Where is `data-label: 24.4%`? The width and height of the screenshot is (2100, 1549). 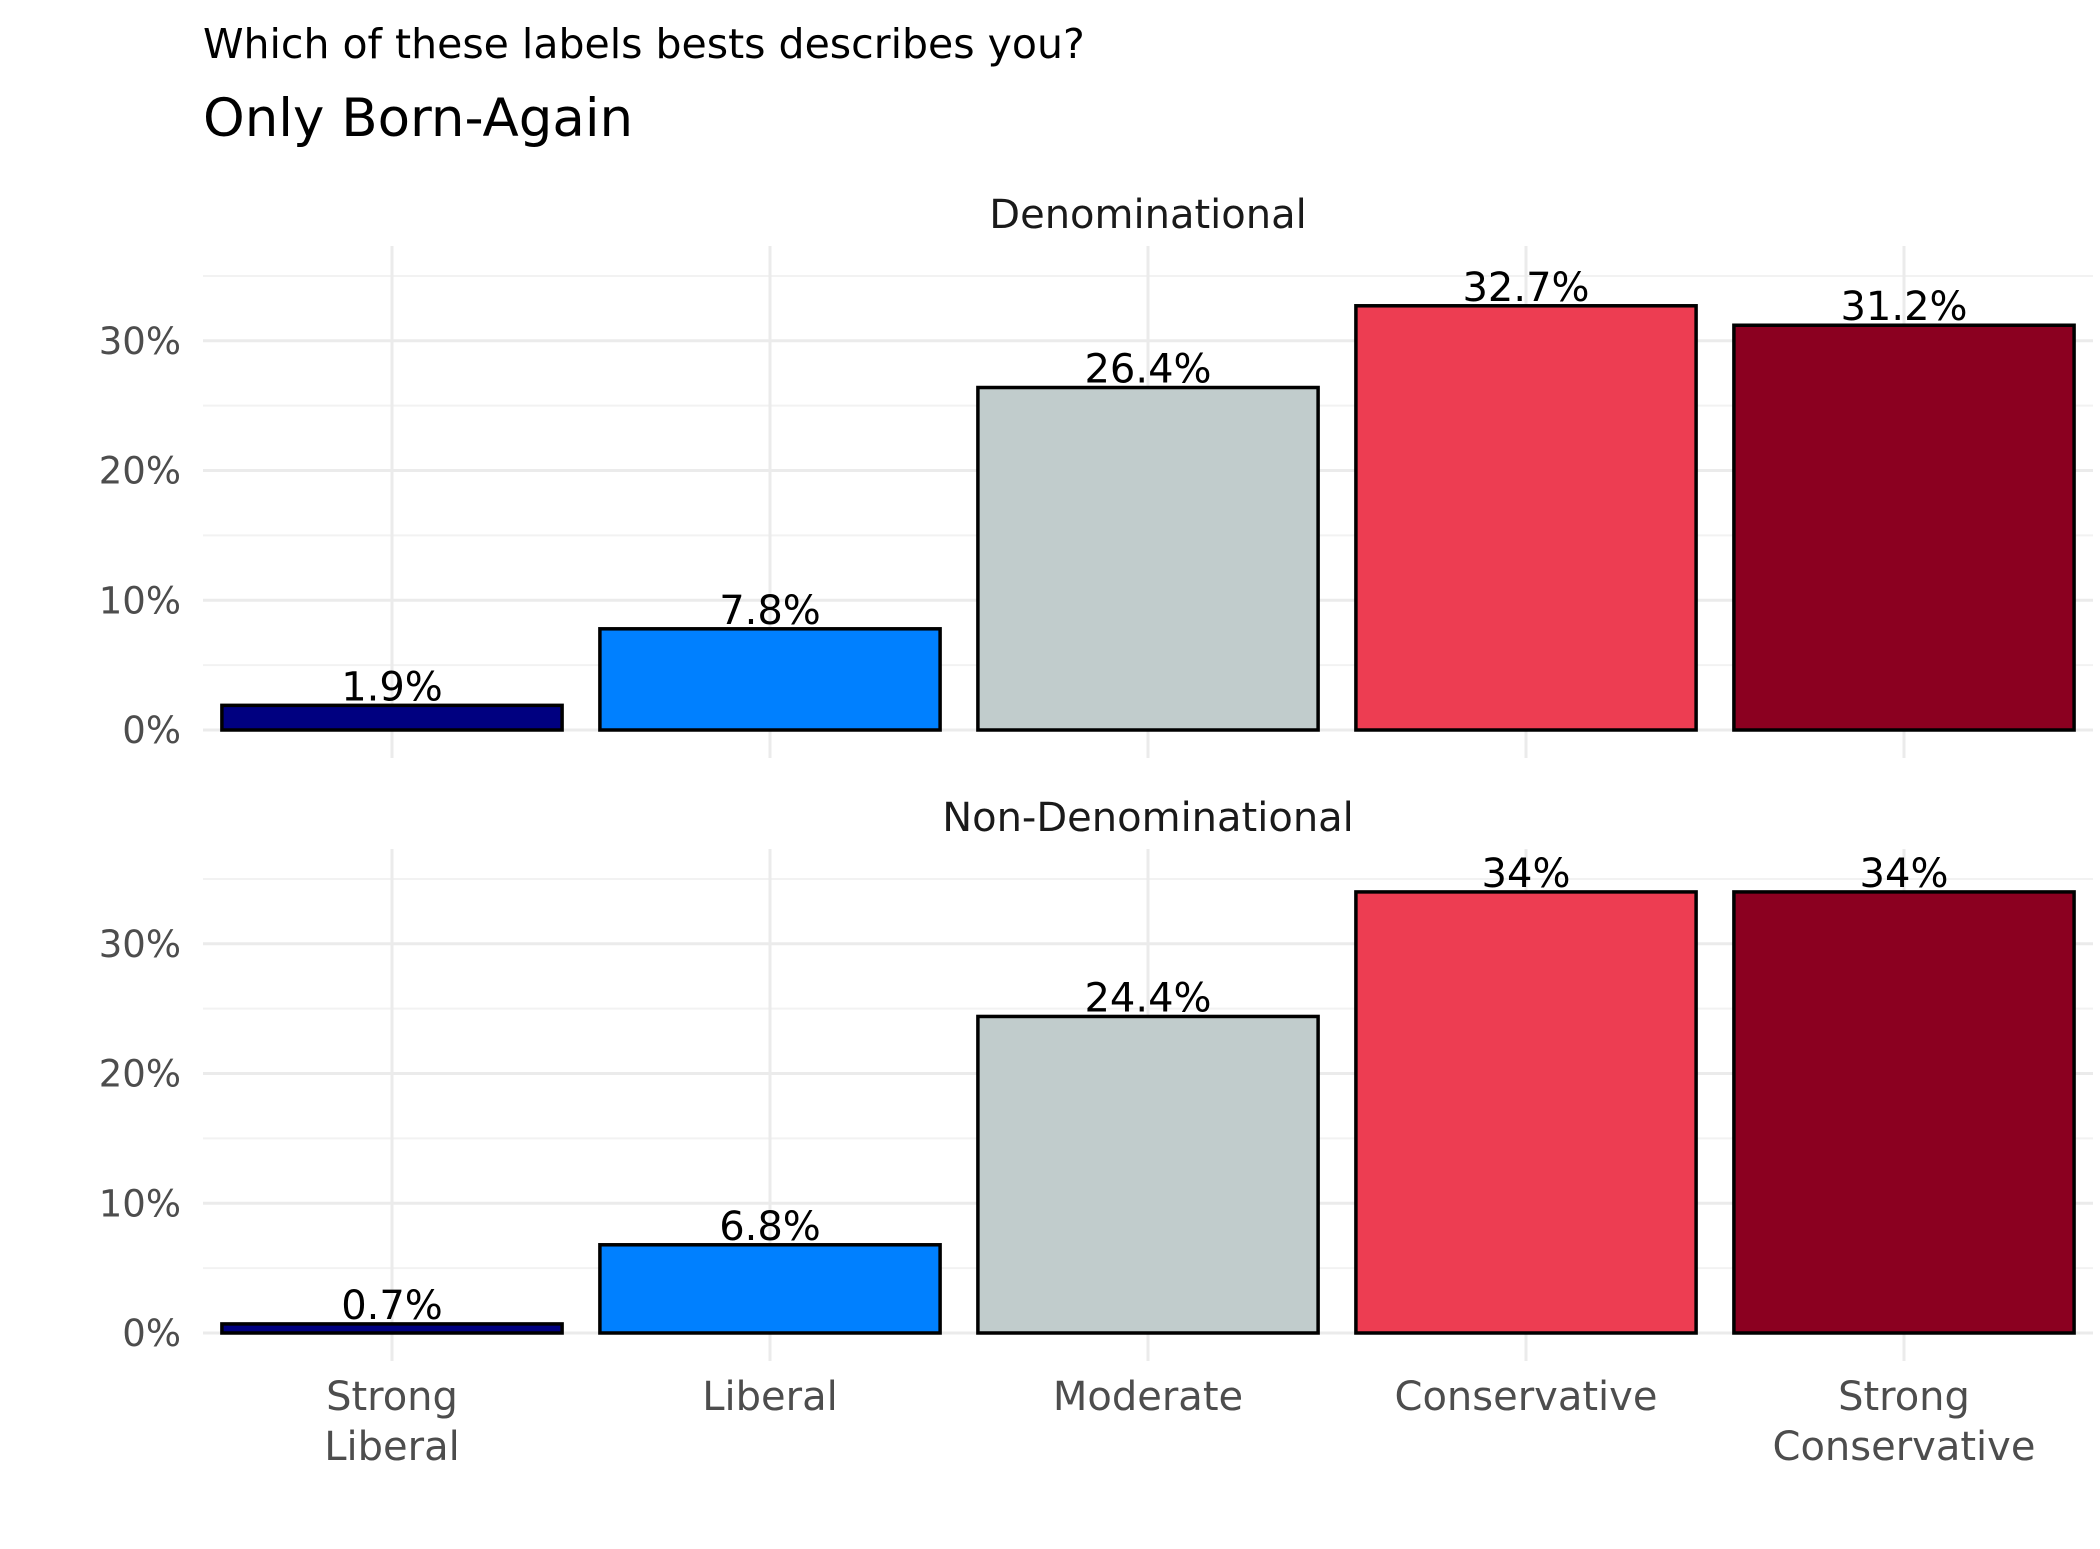 data-label: 24.4% is located at coordinates (1147, 998).